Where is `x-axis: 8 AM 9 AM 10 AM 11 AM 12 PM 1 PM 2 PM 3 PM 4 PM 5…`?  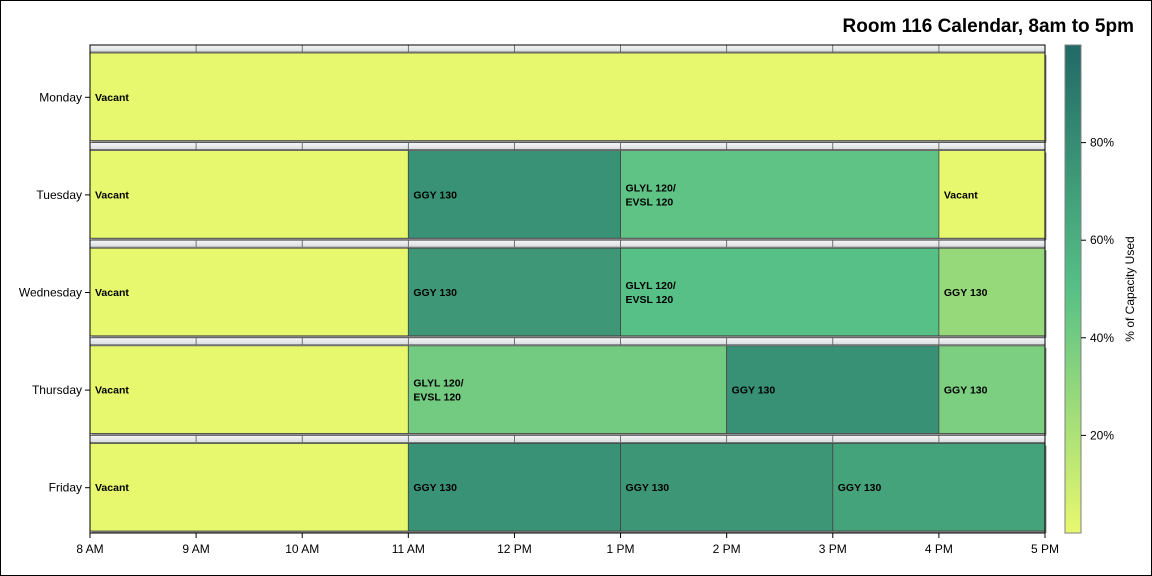
x-axis: 8 AM 9 AM 10 AM 11 AM 12 PM 1 PM 2 PM 3 PM 4 PM 5… is located at coordinates (567, 544).